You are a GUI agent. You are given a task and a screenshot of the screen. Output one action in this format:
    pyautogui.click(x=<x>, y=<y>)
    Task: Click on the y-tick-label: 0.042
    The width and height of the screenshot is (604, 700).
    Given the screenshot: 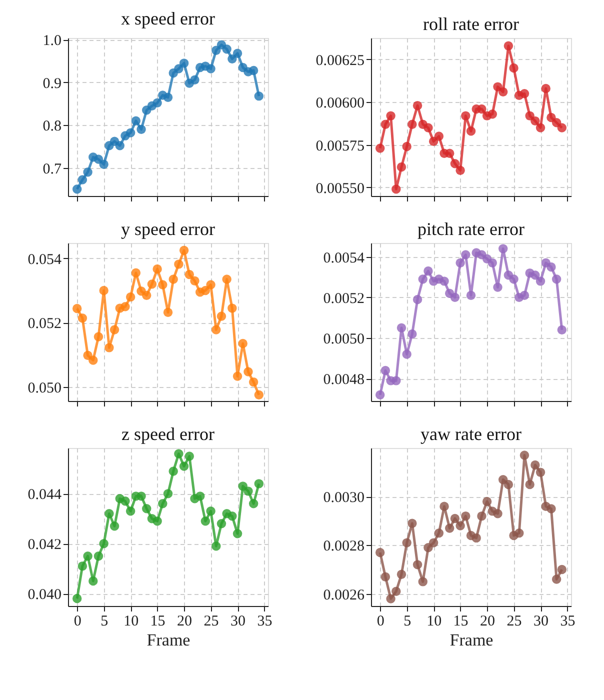 What is the action you would take?
    pyautogui.click(x=45, y=545)
    